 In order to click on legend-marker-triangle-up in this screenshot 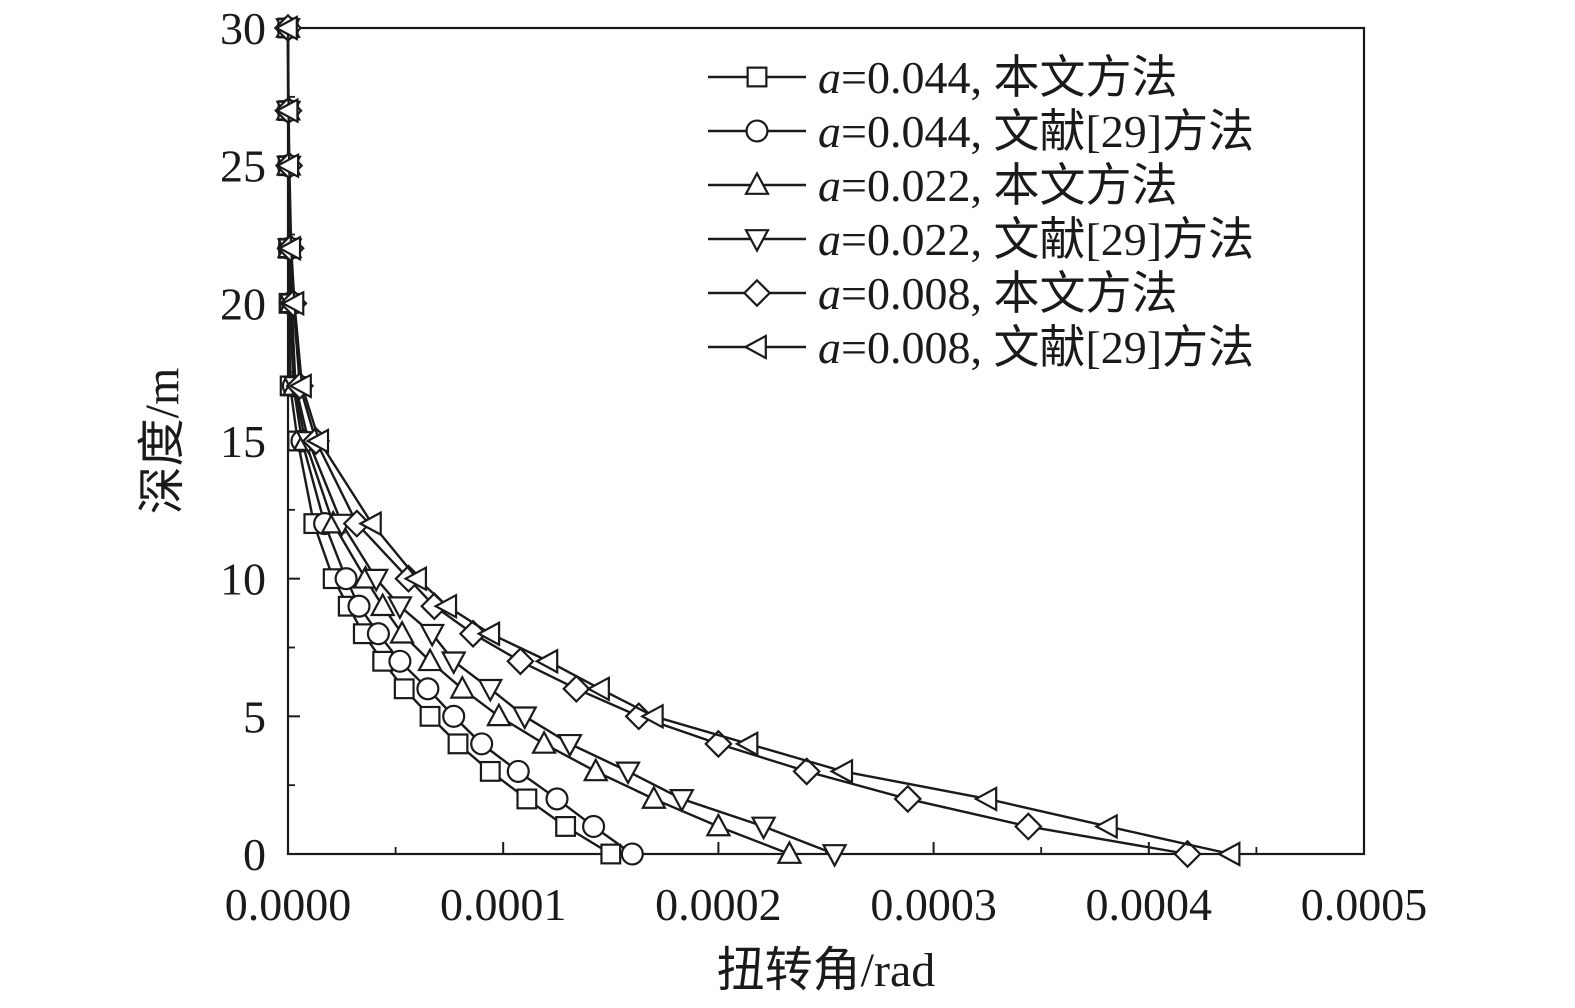, I will do `click(757, 183)`.